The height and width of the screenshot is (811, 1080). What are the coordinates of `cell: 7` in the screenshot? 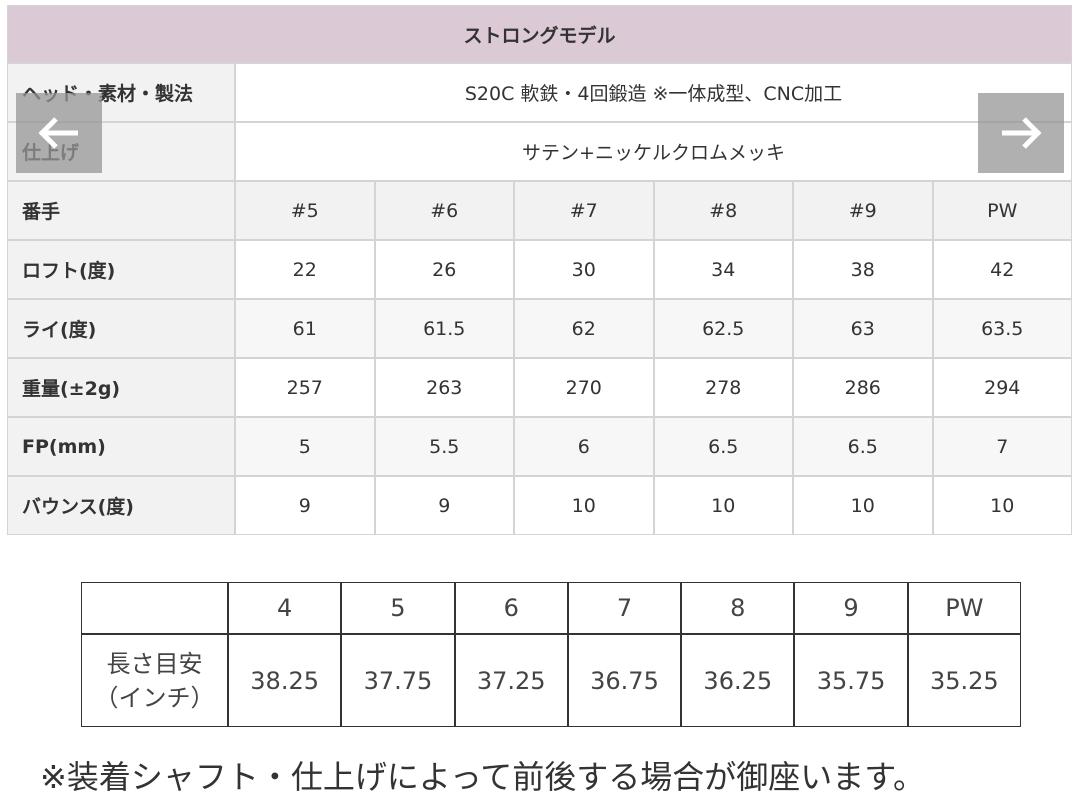 It's located at (1002, 446).